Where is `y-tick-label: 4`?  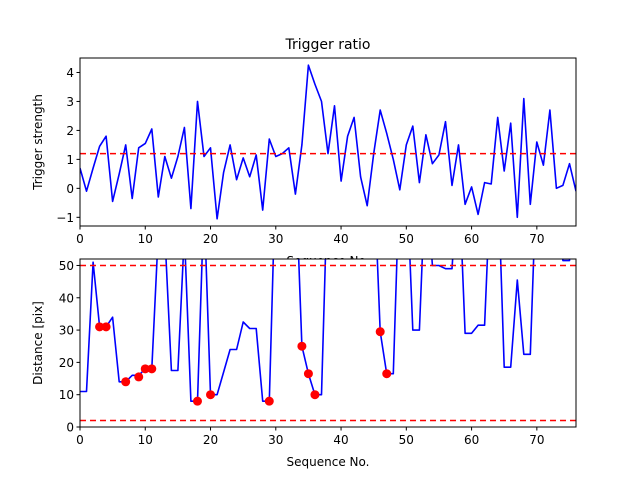
y-tick-label: 4 is located at coordinates (70, 73).